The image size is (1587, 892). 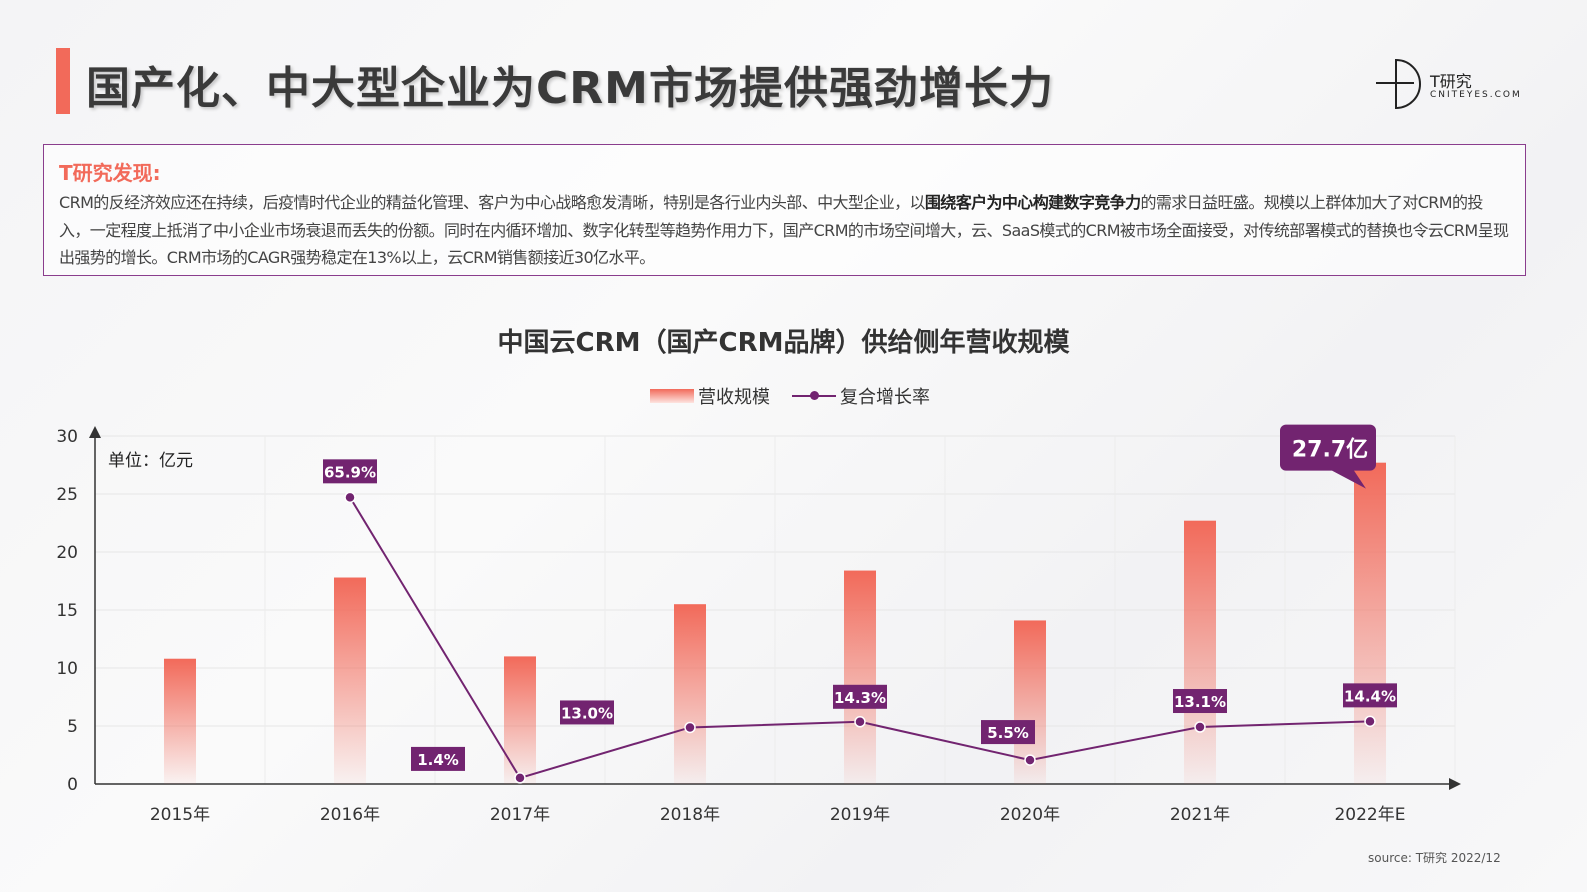 I want to click on x-tick-label: 2018年, so click(x=690, y=815).